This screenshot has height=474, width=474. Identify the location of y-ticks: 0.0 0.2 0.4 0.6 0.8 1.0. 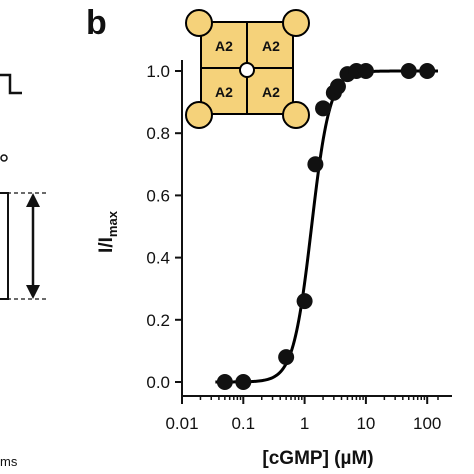
(164, 227).